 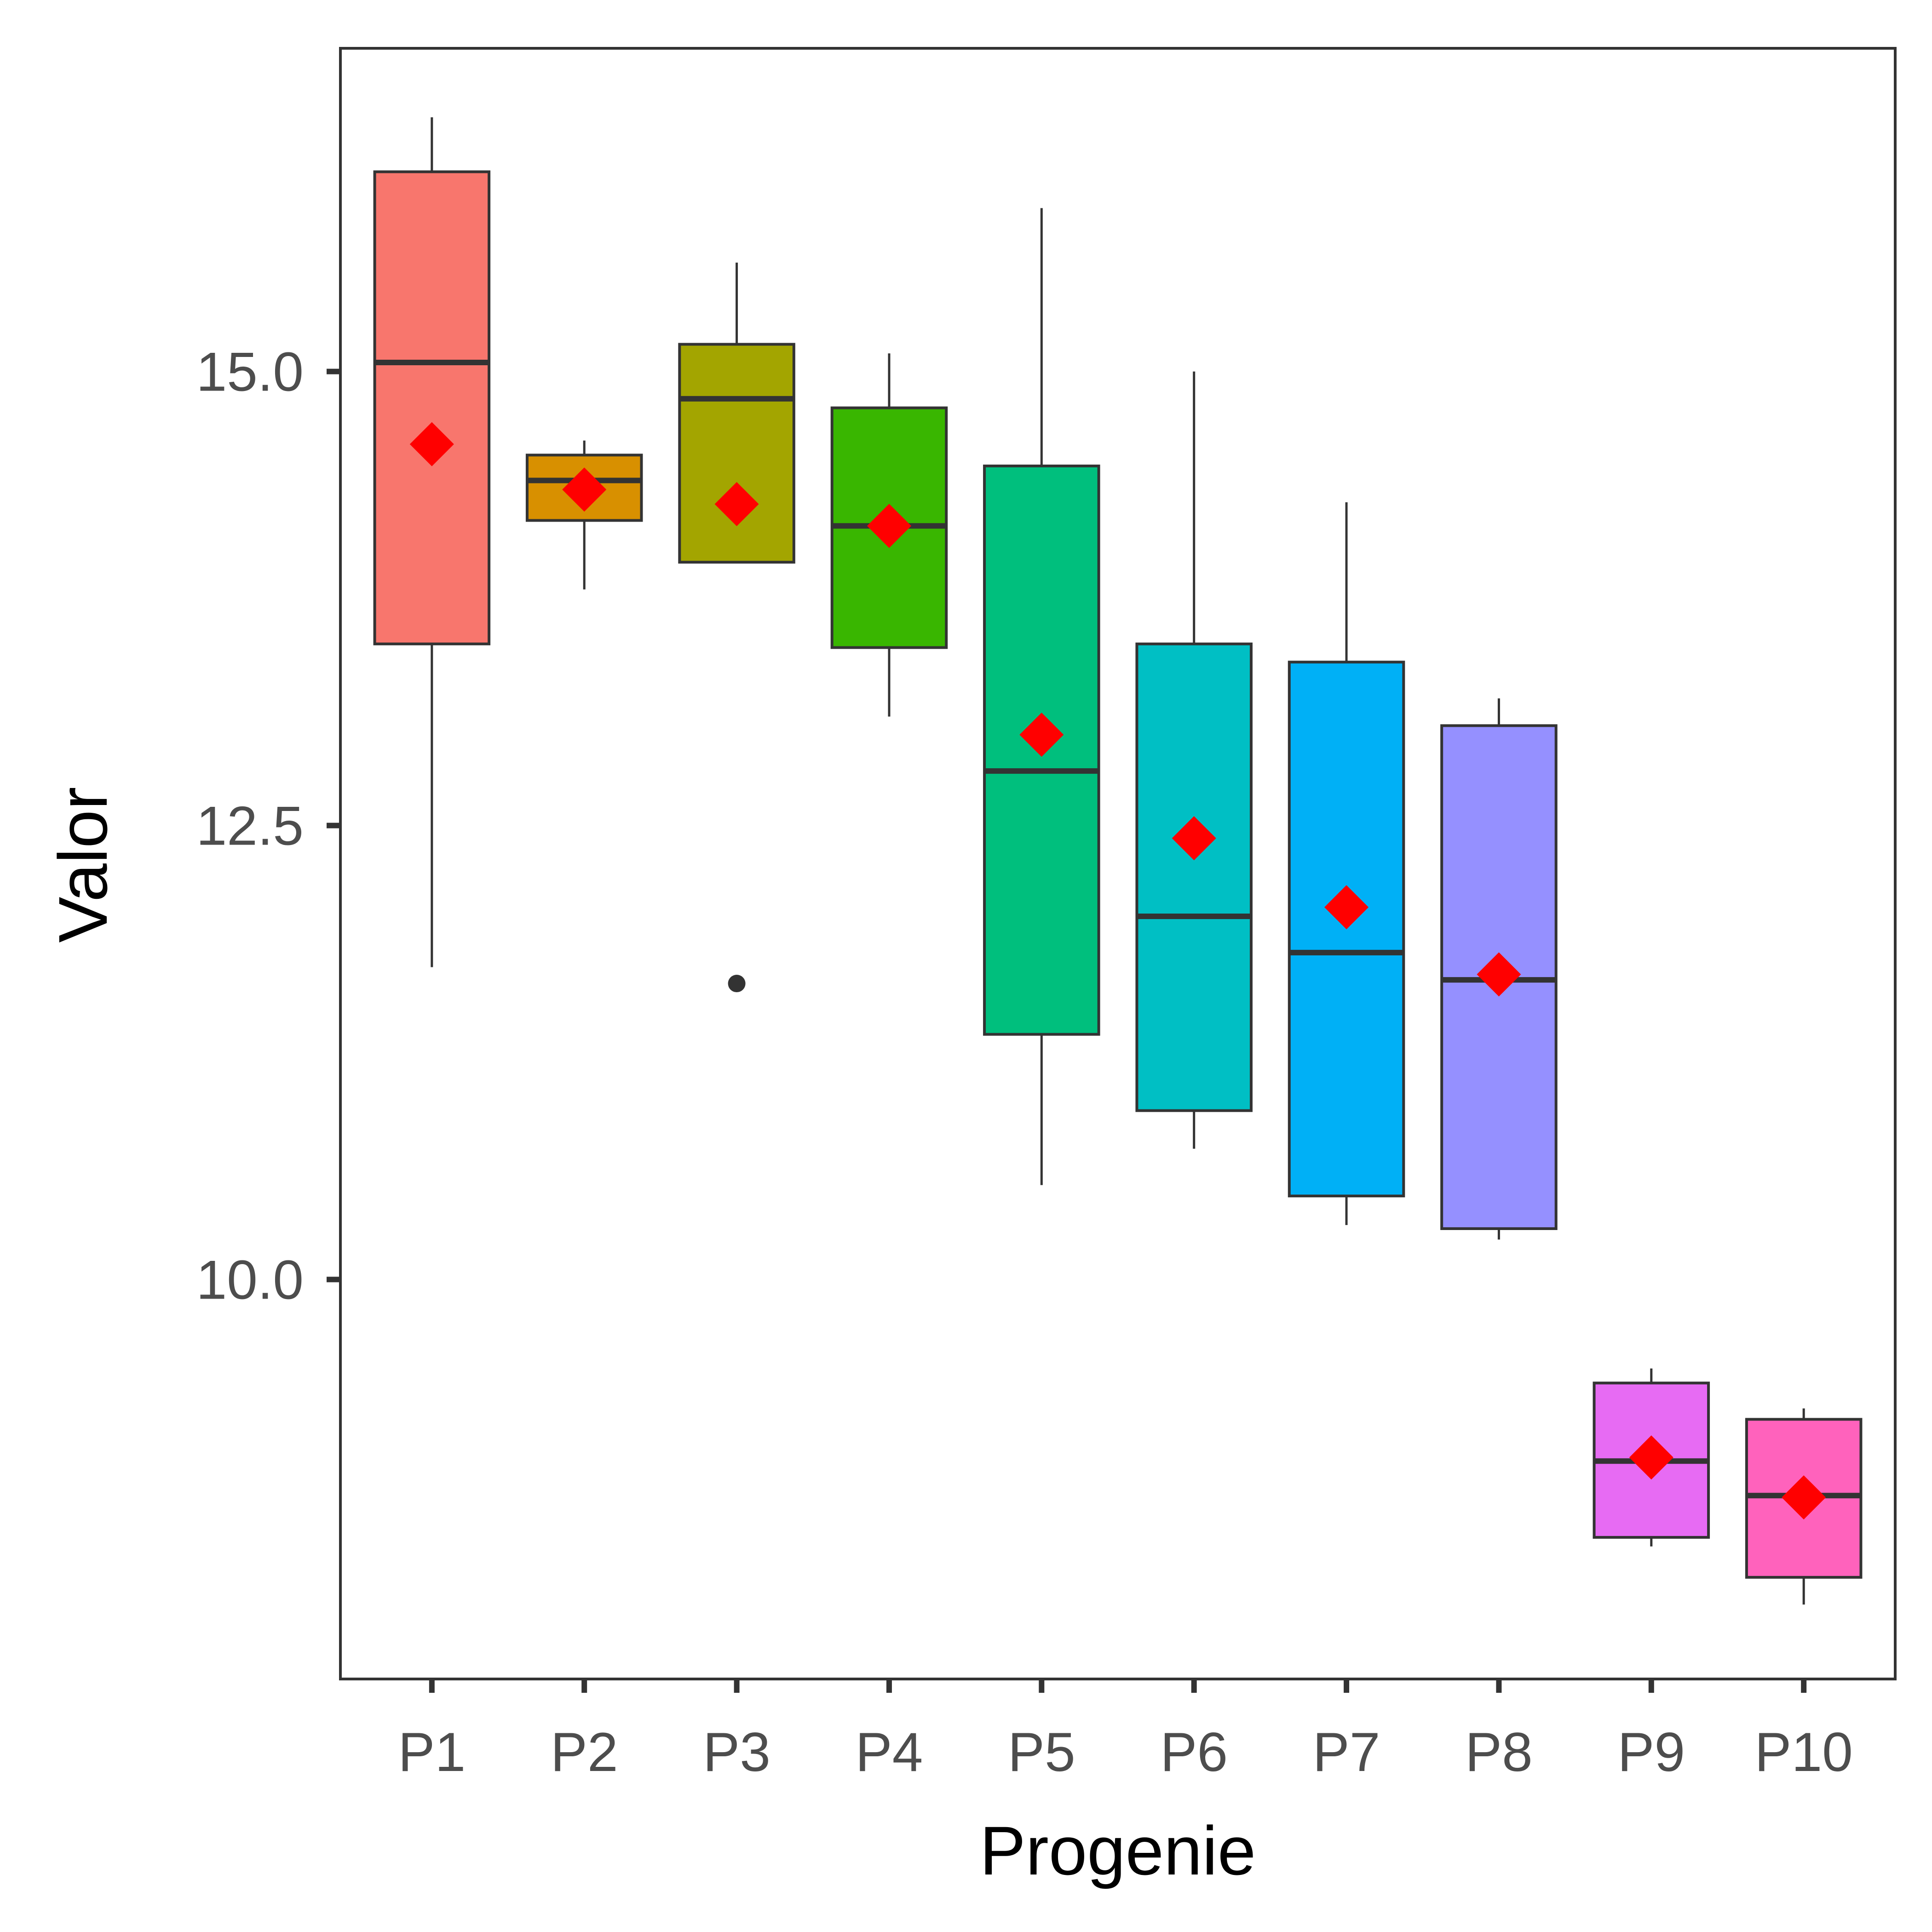 What do you see at coordinates (1803, 1752) in the screenshot?
I see `x-tick-label: P10` at bounding box center [1803, 1752].